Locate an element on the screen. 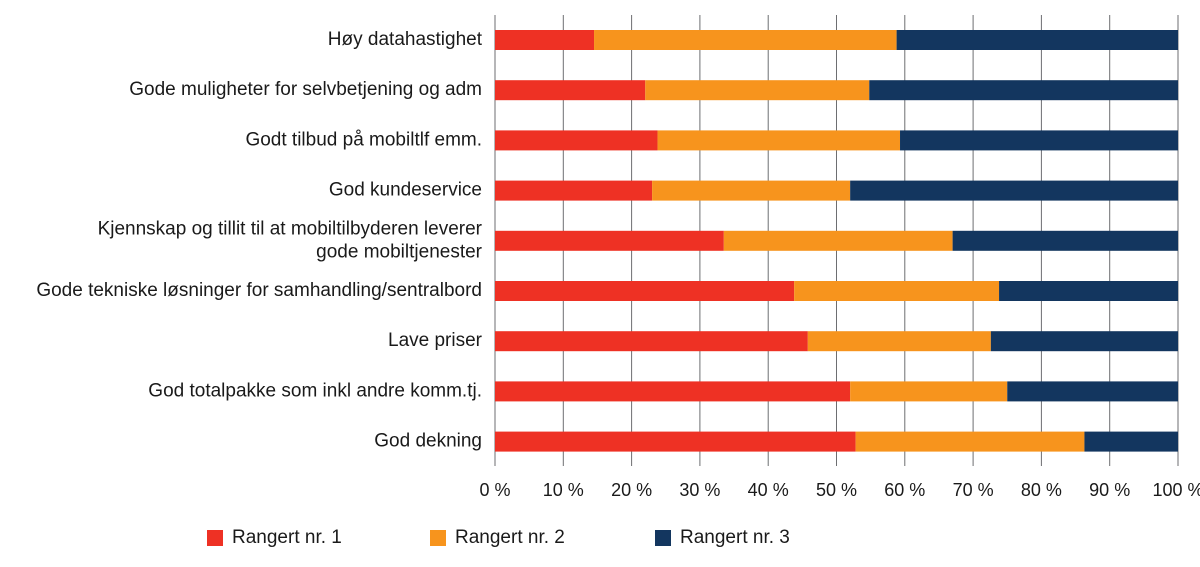 This screenshot has width=1200, height=567. x-tick-label: 80 % is located at coordinates (1041, 490).